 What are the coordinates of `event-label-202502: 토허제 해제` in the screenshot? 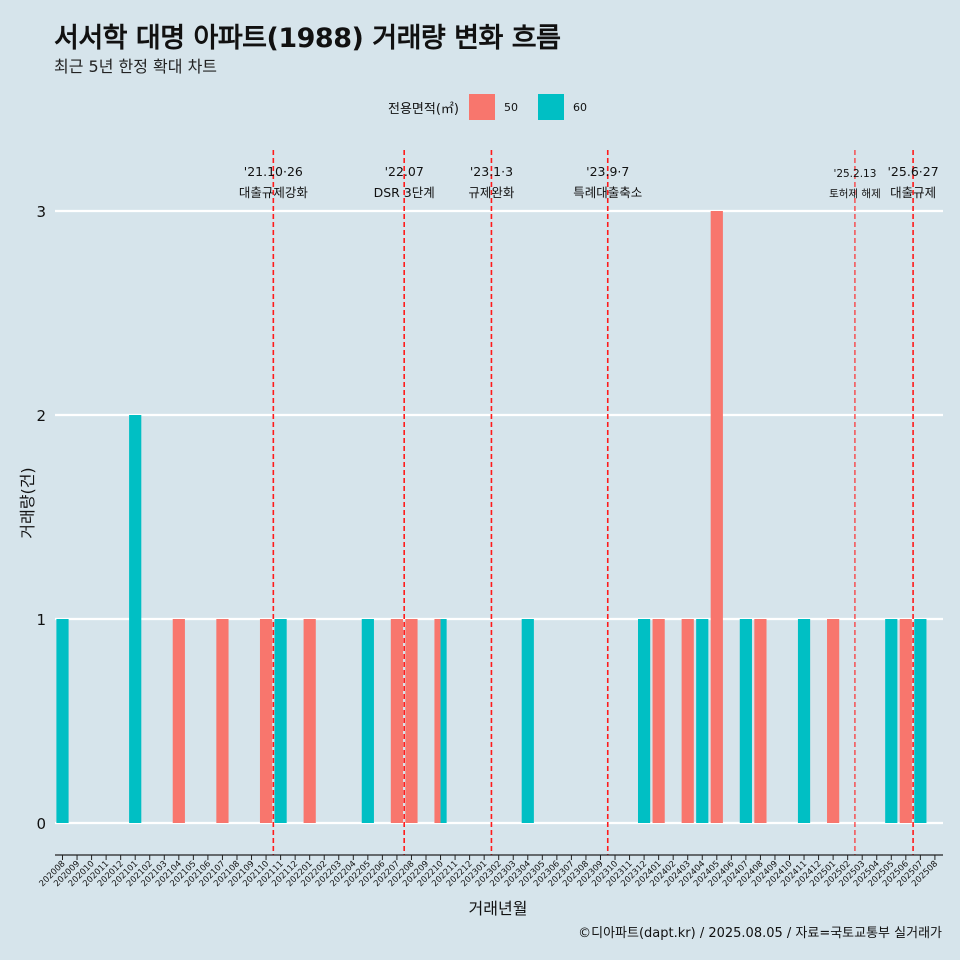 It's located at (855, 193).